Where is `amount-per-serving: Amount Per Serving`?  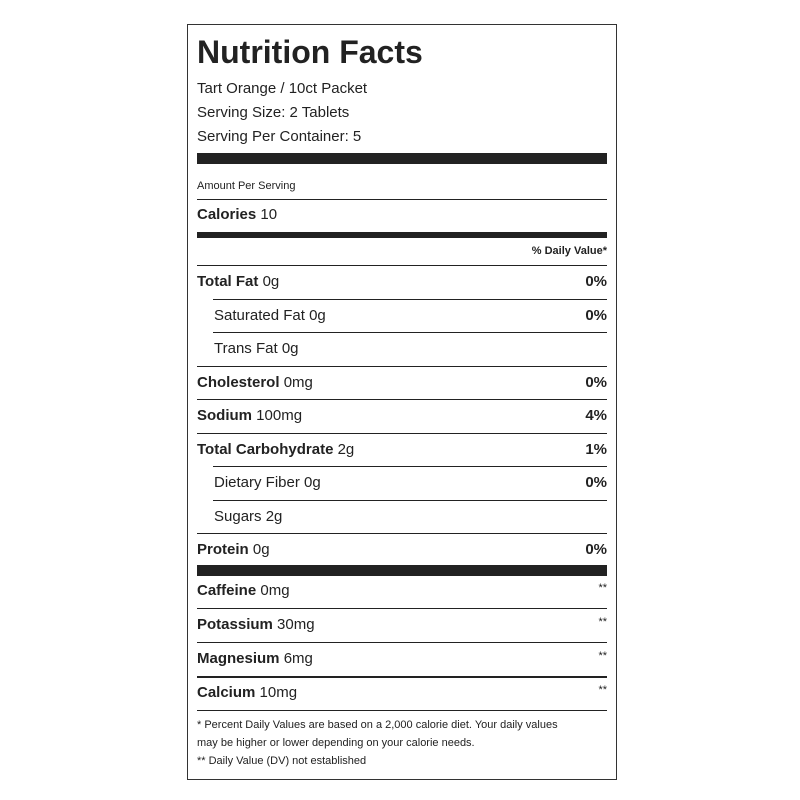 amount-per-serving: Amount Per Serving is located at coordinates (246, 186).